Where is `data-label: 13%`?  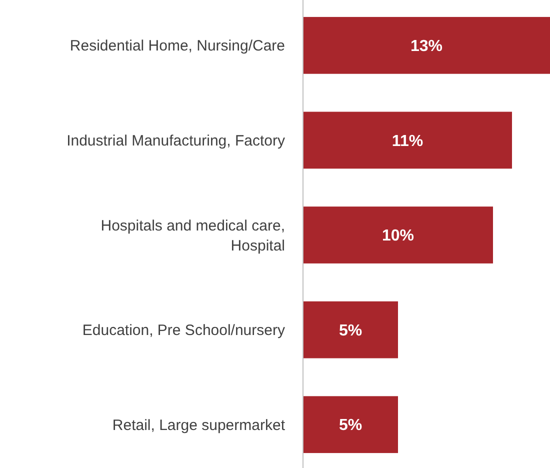 data-label: 13% is located at coordinates (426, 46).